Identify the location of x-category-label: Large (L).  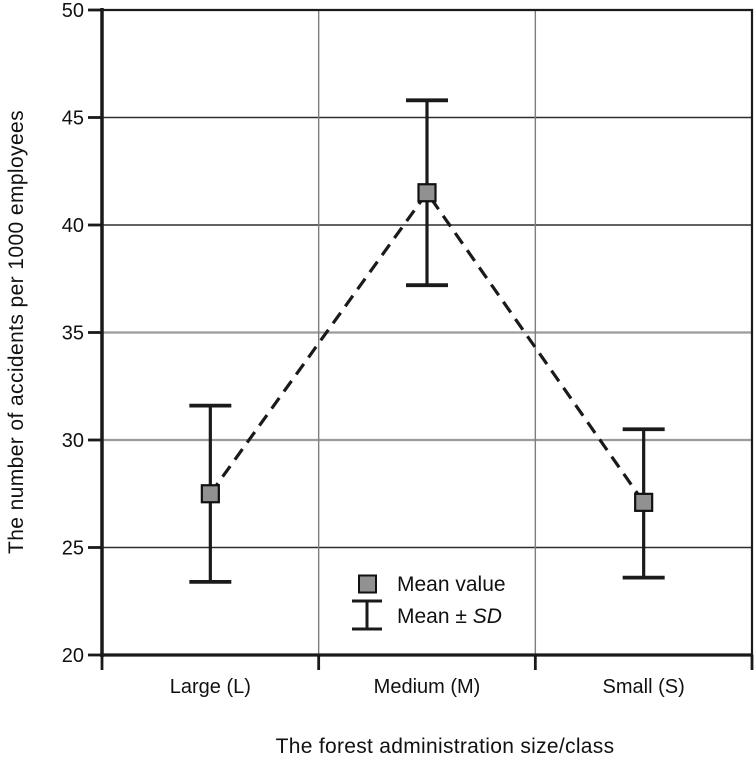
(210, 687).